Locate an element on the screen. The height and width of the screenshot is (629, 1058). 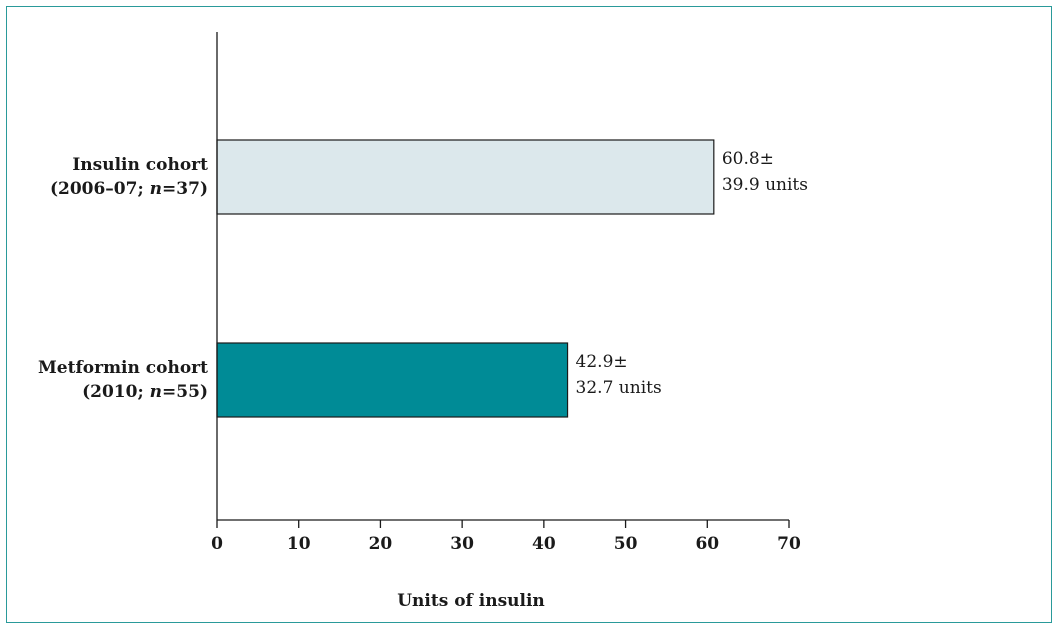
data-label: 42.9± is located at coordinates (602, 362).